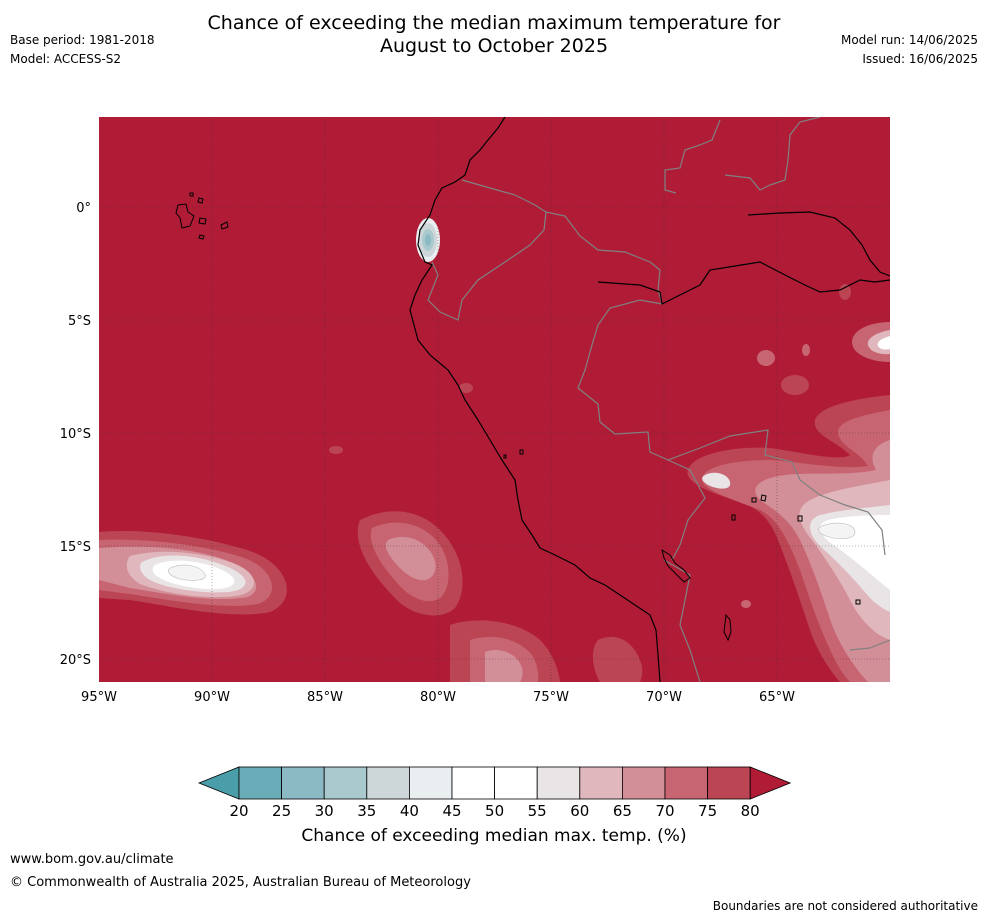 This screenshot has height=919, width=988. I want to click on colorbar-tick-label: 50, so click(494, 811).